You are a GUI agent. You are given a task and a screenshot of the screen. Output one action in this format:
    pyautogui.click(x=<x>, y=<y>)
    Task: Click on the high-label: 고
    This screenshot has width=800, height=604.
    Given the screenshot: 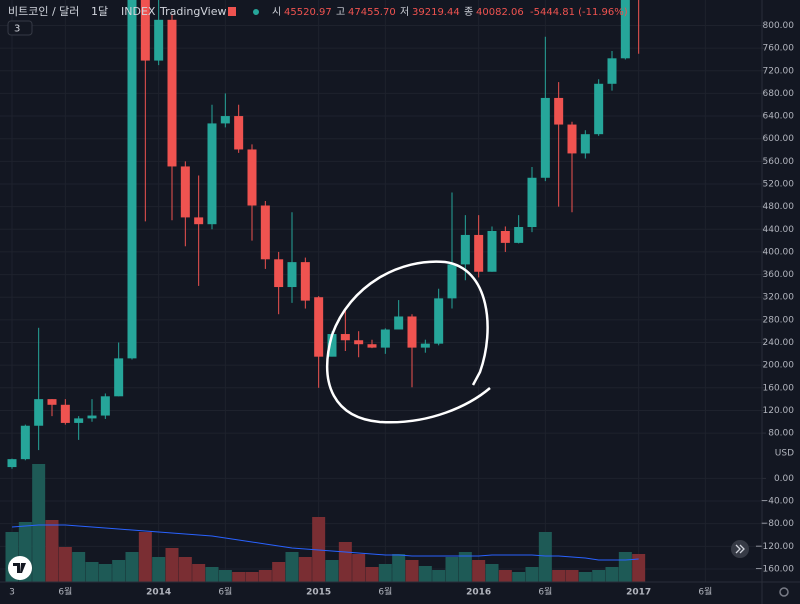 What is the action you would take?
    pyautogui.click(x=340, y=12)
    